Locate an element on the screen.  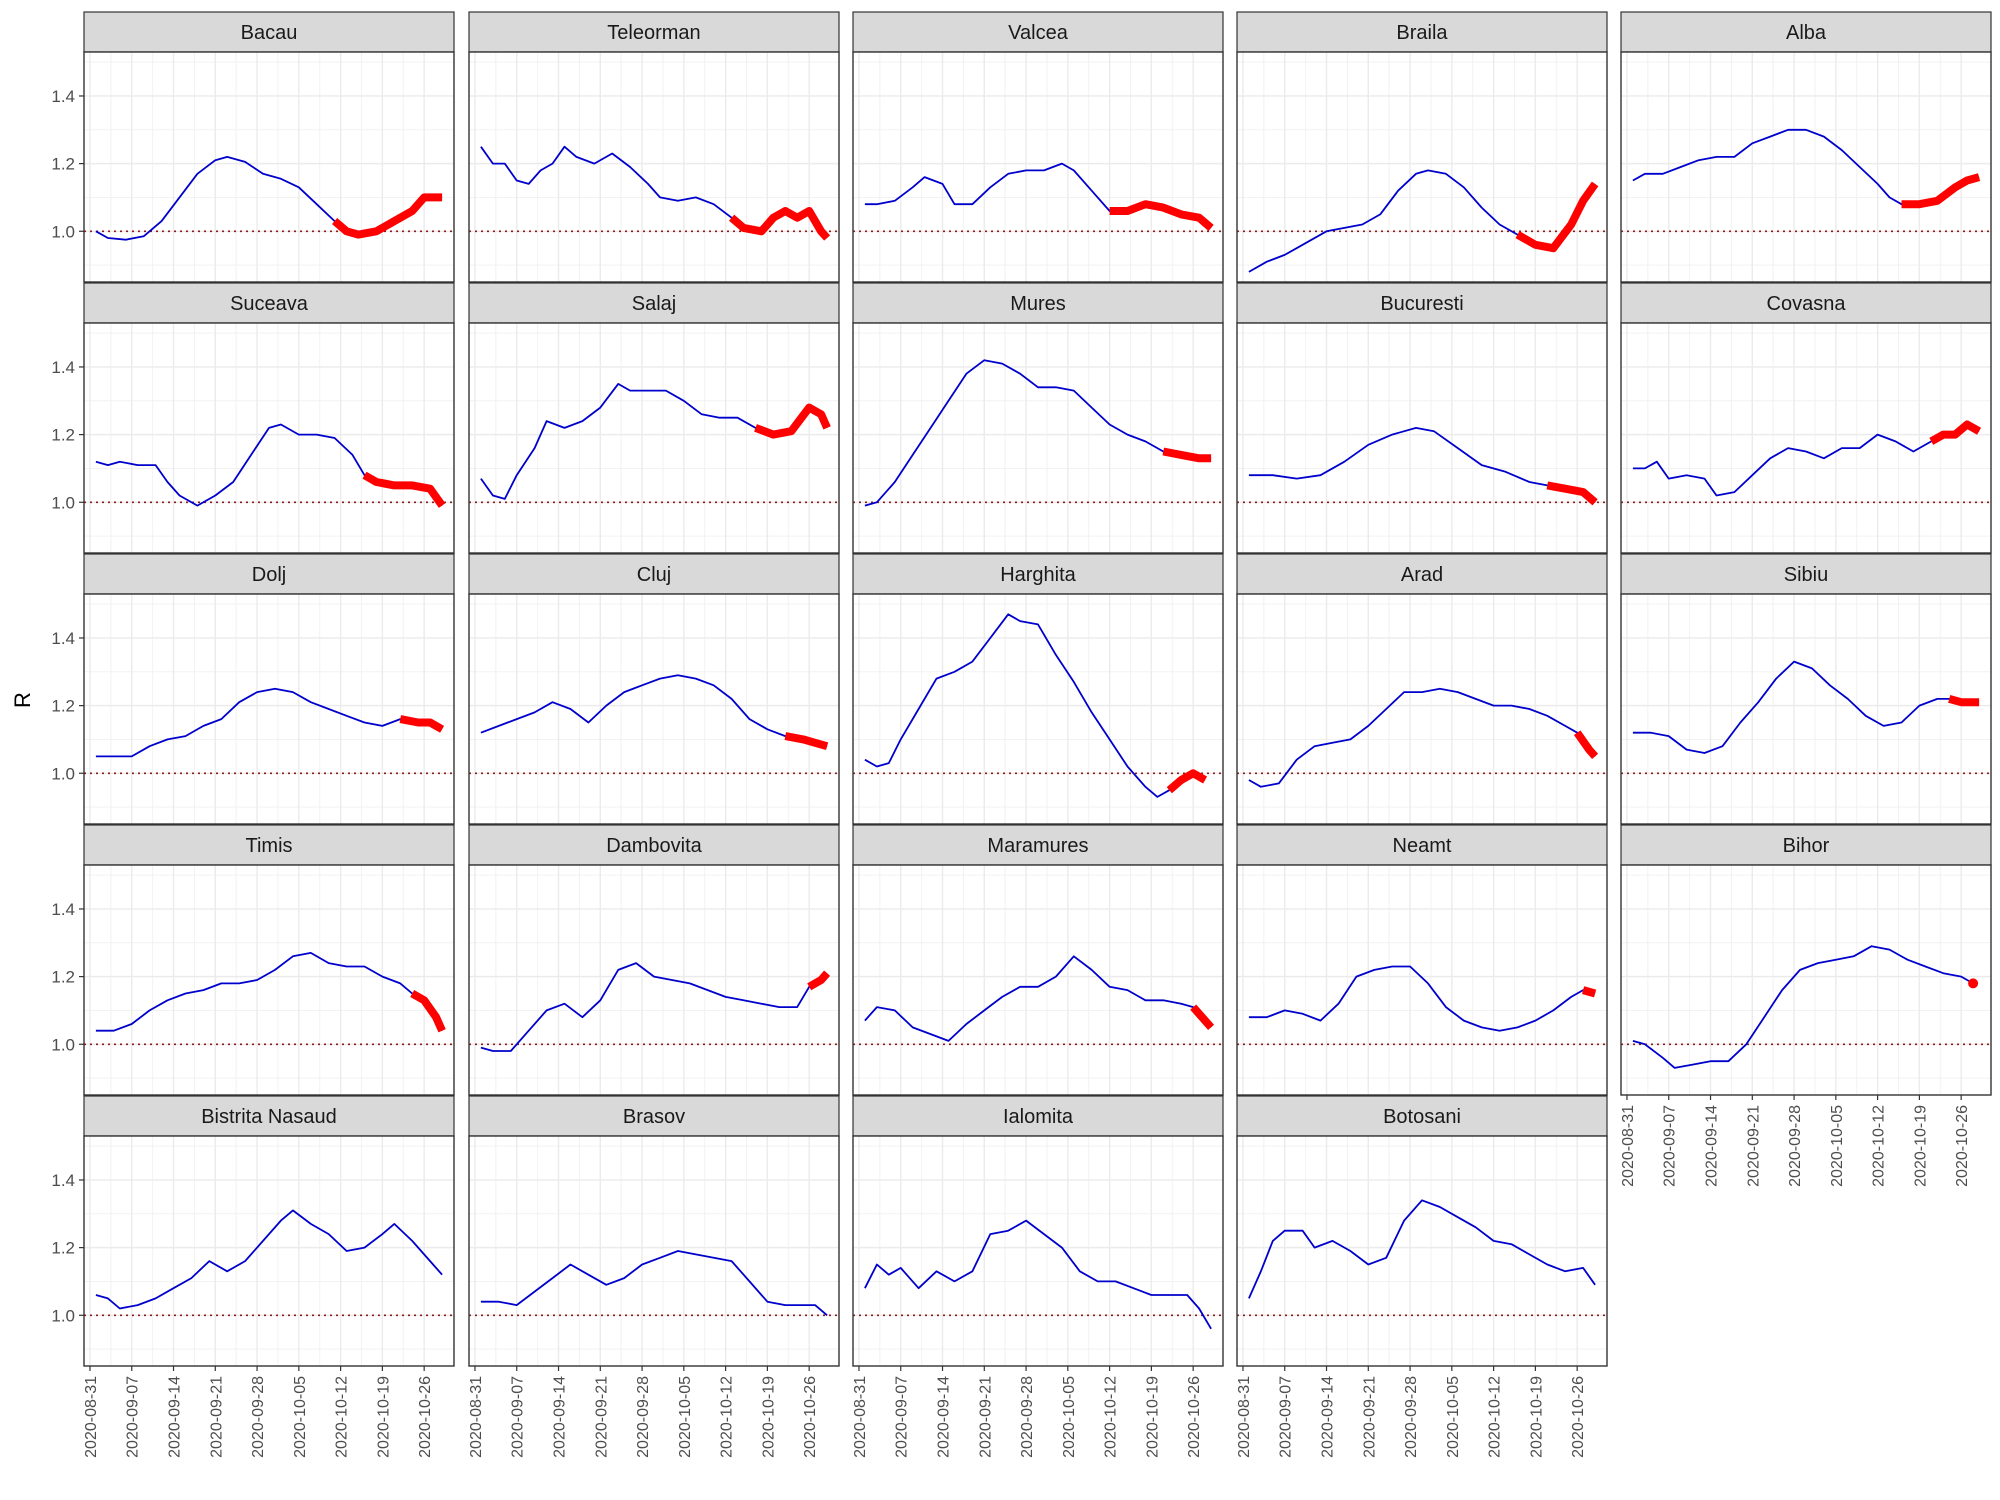
panel-title: Brasov is located at coordinates (654, 1117).